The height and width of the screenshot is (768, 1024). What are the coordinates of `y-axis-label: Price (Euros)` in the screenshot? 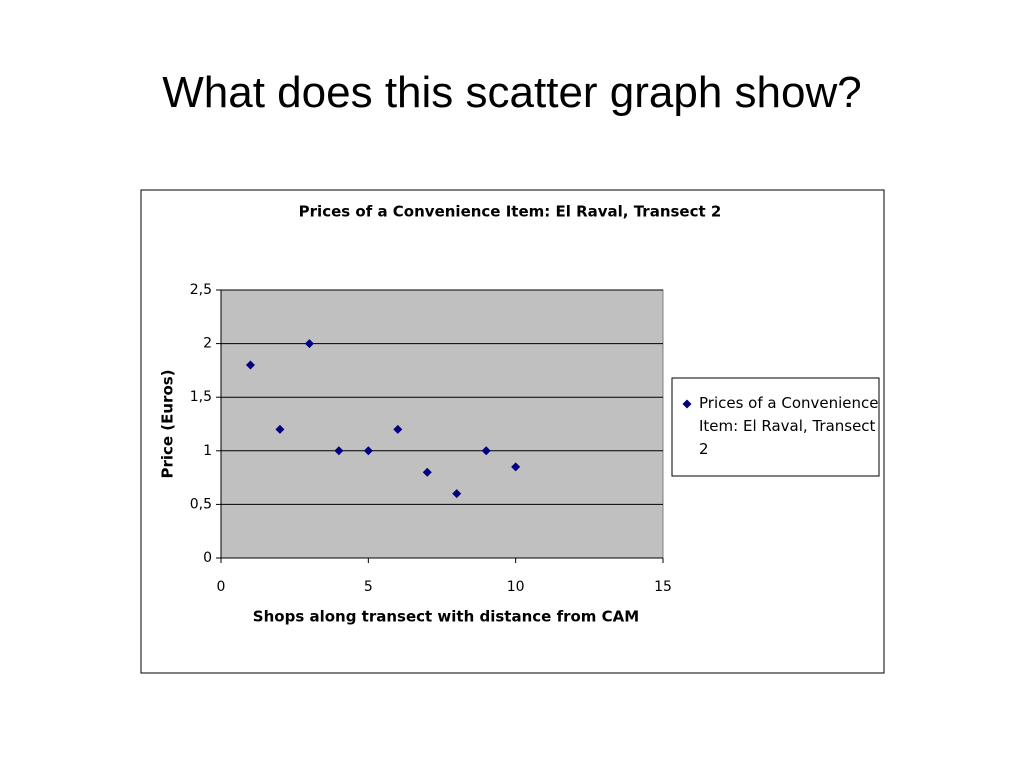 It's located at (168, 423).